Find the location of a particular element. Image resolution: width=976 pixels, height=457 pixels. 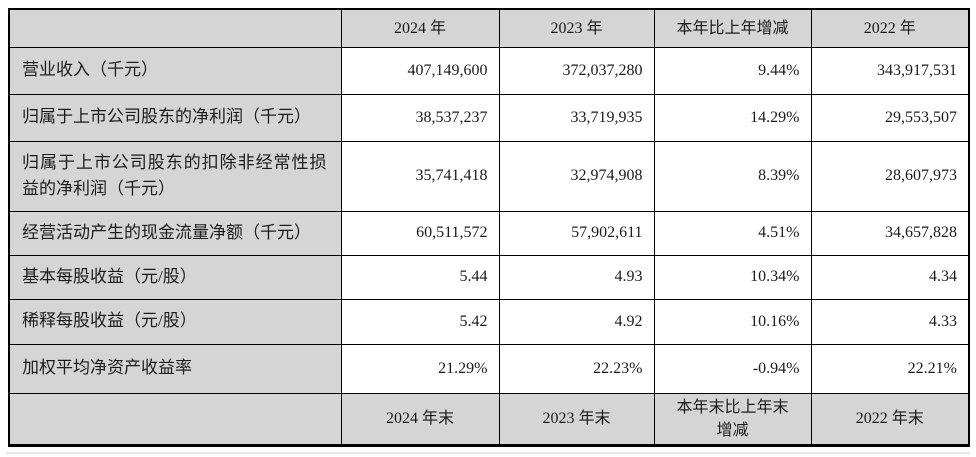

header-cell-yoy-change: 本年比上年增减 is located at coordinates (732, 28).